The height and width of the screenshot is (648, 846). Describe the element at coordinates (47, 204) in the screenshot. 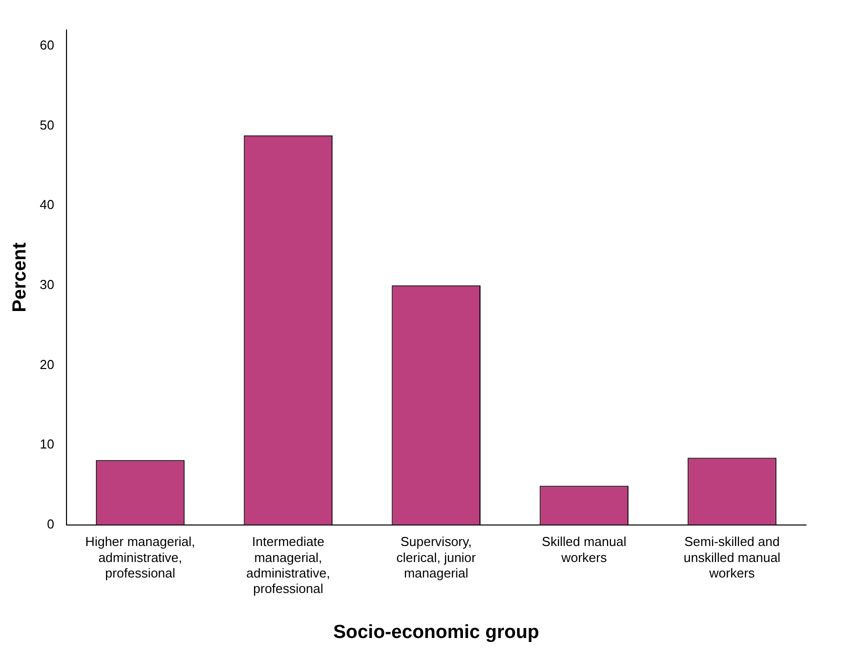

I see `y-tick-label: 40` at that location.